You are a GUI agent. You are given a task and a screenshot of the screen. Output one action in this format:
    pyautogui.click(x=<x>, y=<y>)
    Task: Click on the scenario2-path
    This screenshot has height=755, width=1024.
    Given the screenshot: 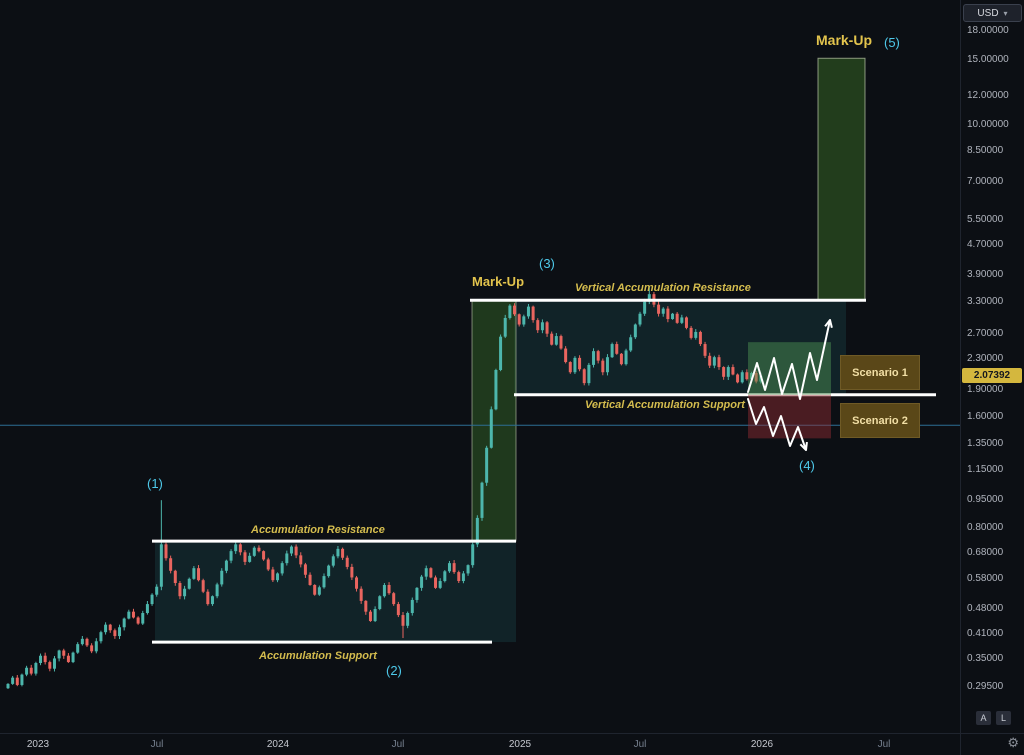 What is the action you would take?
    pyautogui.click(x=777, y=424)
    